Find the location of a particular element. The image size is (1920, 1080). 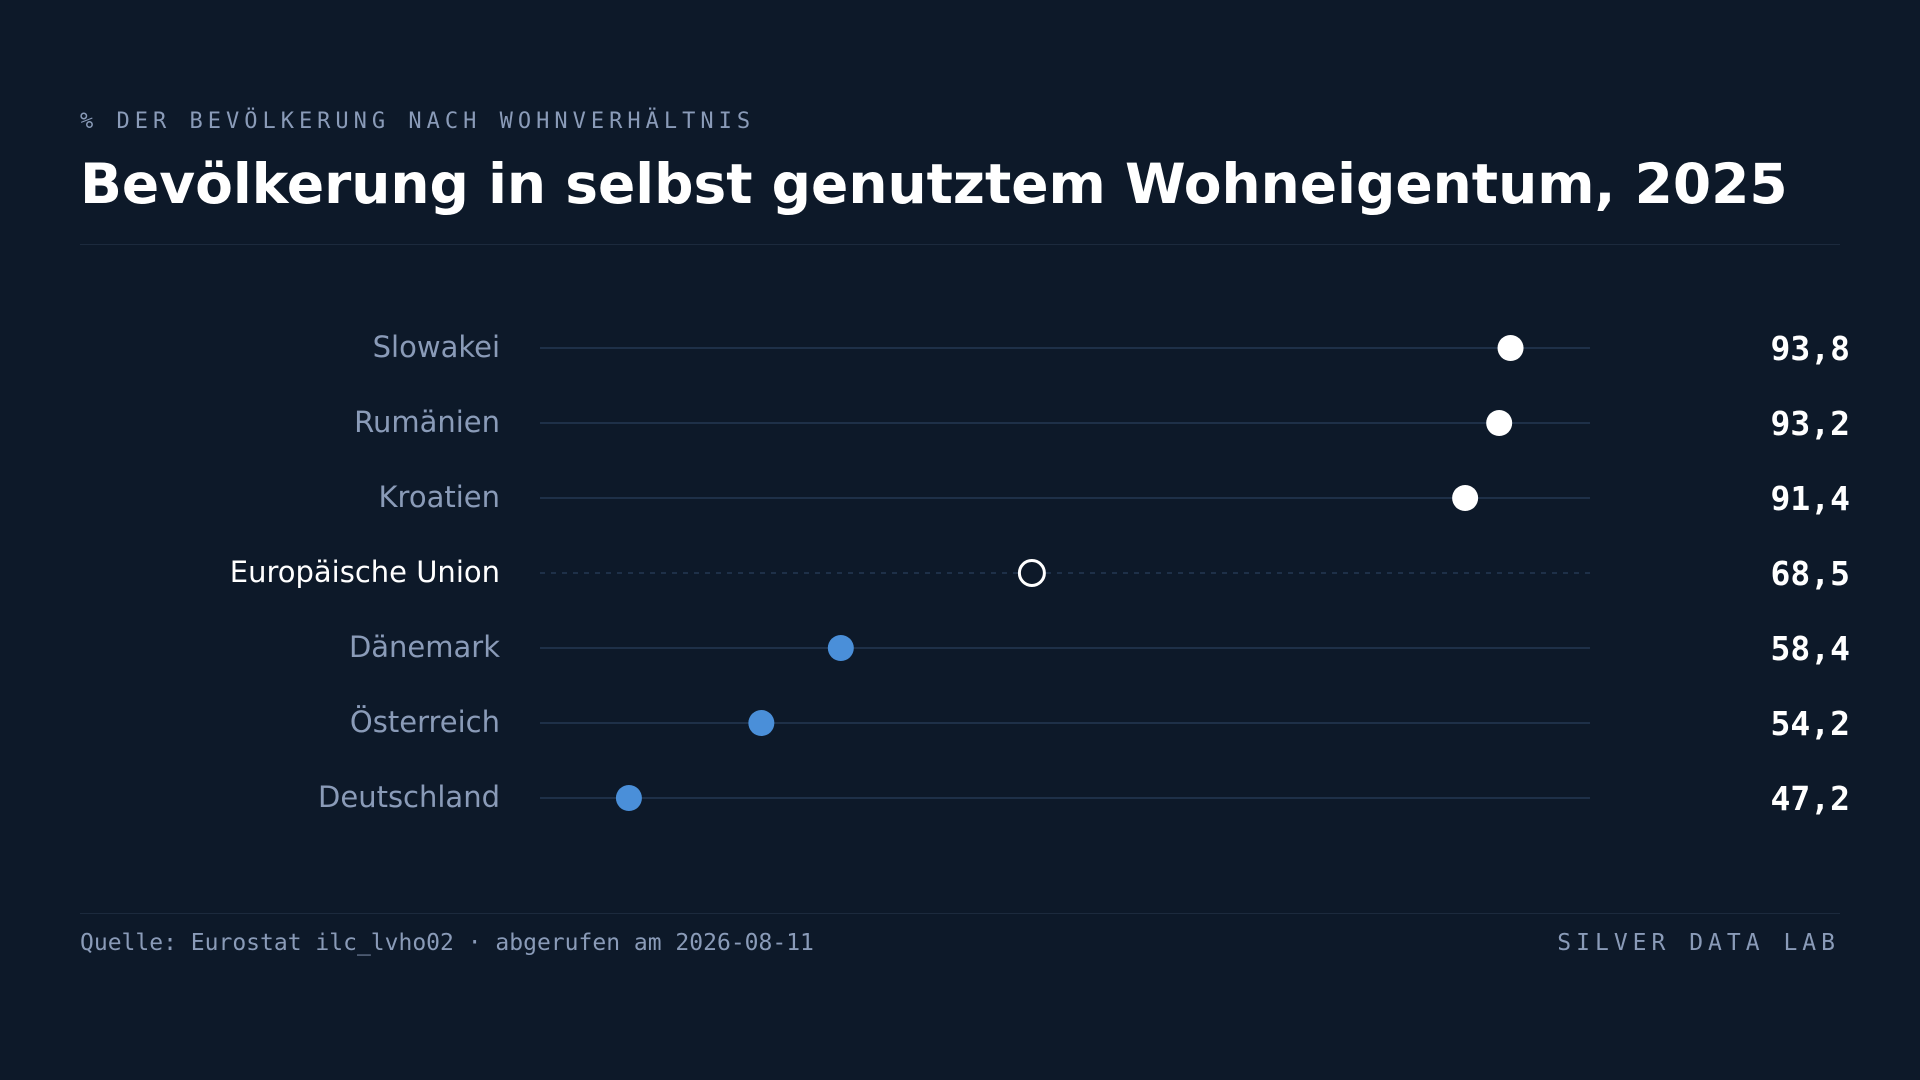

header-divider is located at coordinates (960, 244).